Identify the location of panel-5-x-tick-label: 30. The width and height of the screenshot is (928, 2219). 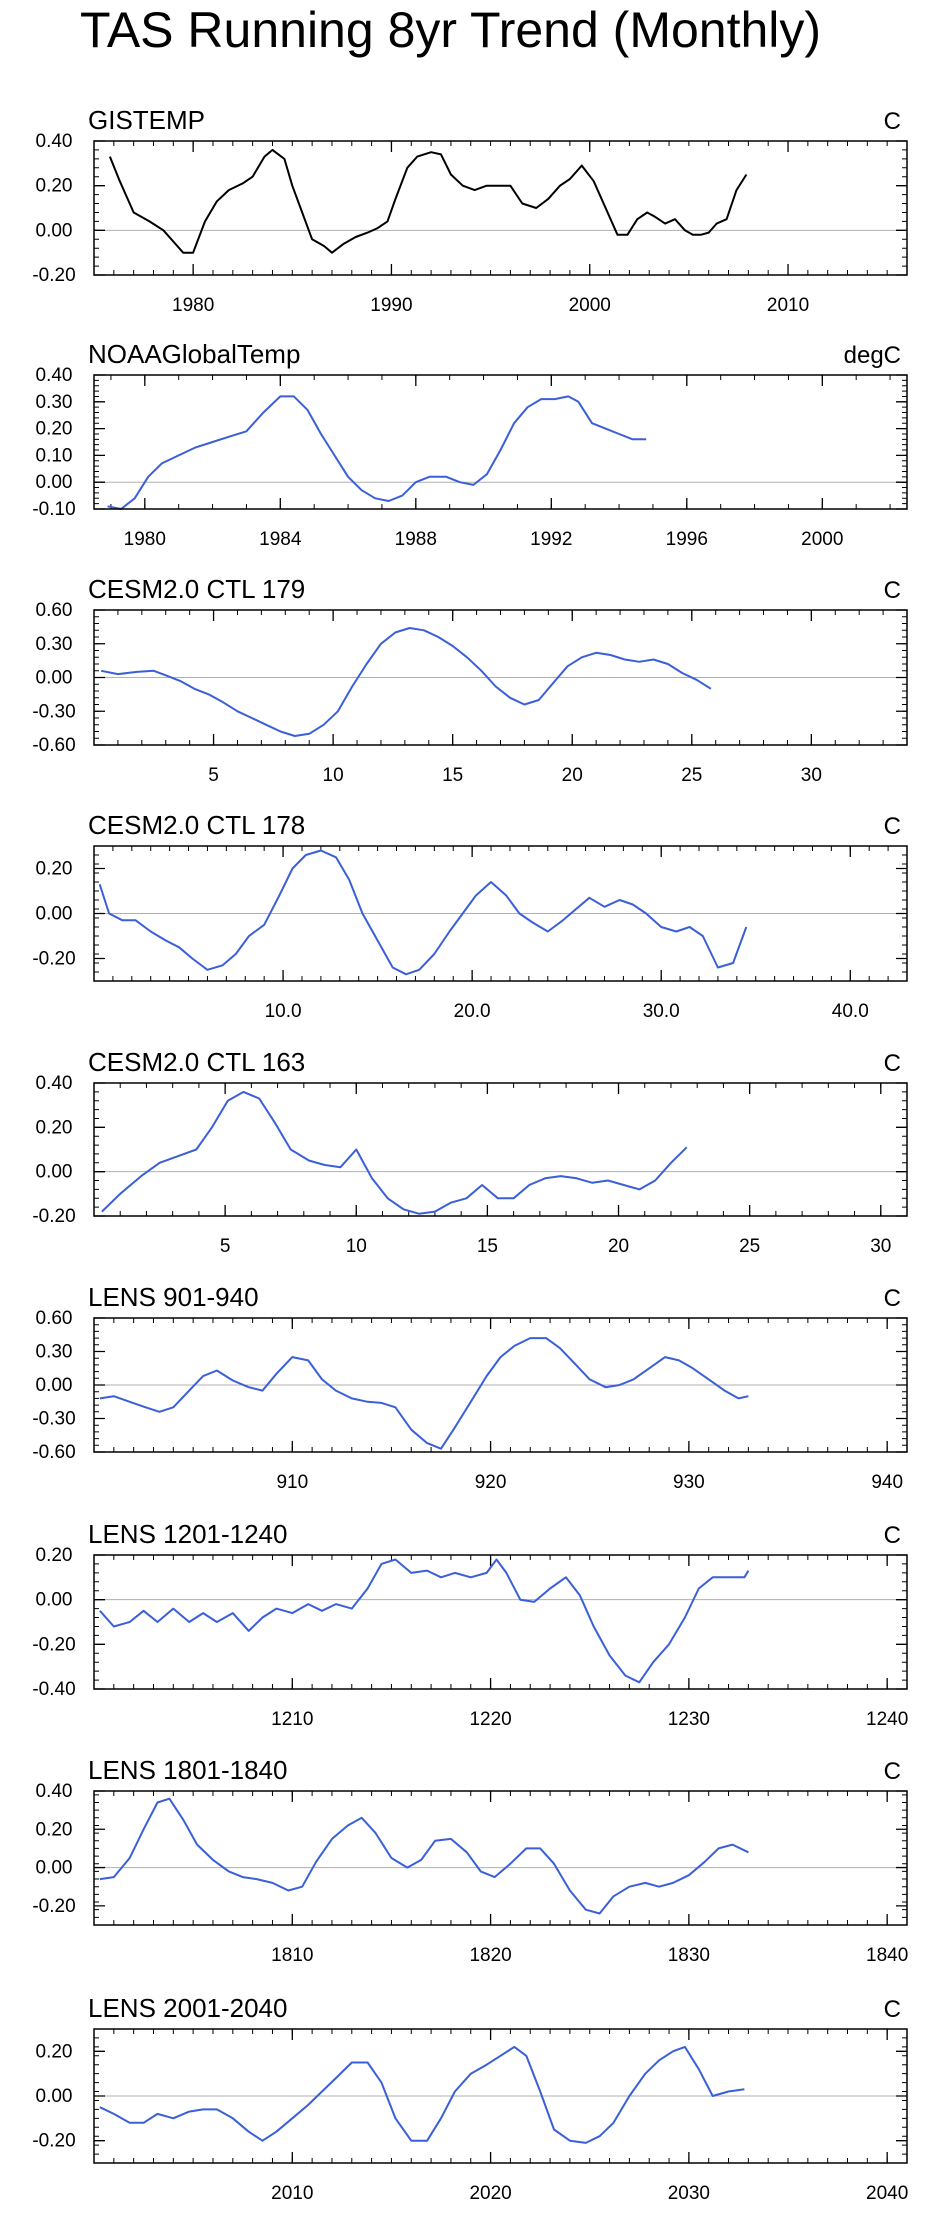
(880, 1246).